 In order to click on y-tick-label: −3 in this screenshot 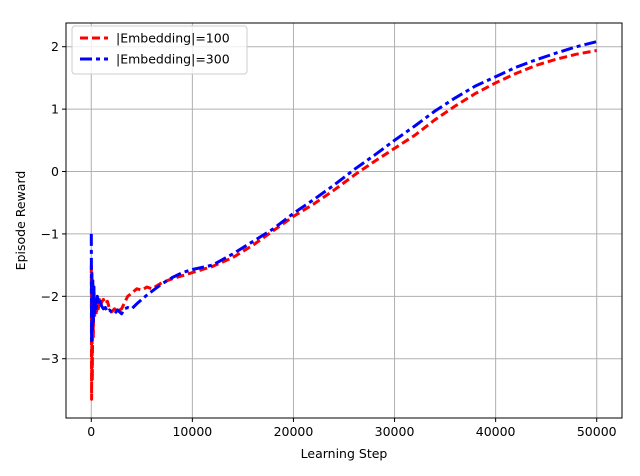, I will do `click(50, 358)`.